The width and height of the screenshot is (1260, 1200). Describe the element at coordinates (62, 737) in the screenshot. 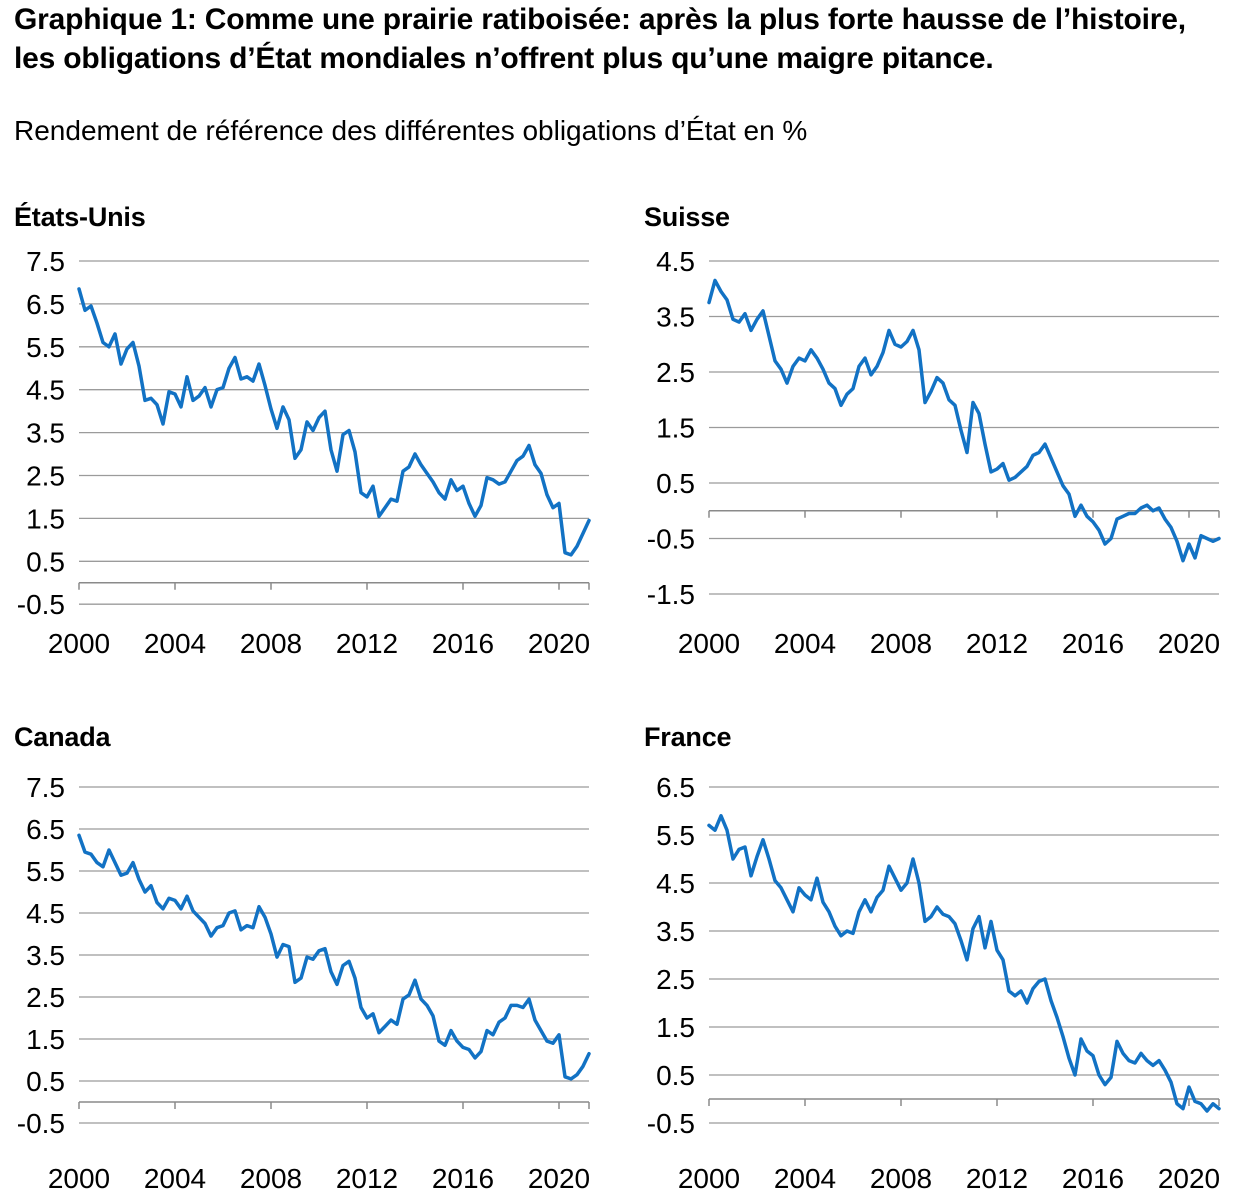

I see `chart-title: Canada` at that location.